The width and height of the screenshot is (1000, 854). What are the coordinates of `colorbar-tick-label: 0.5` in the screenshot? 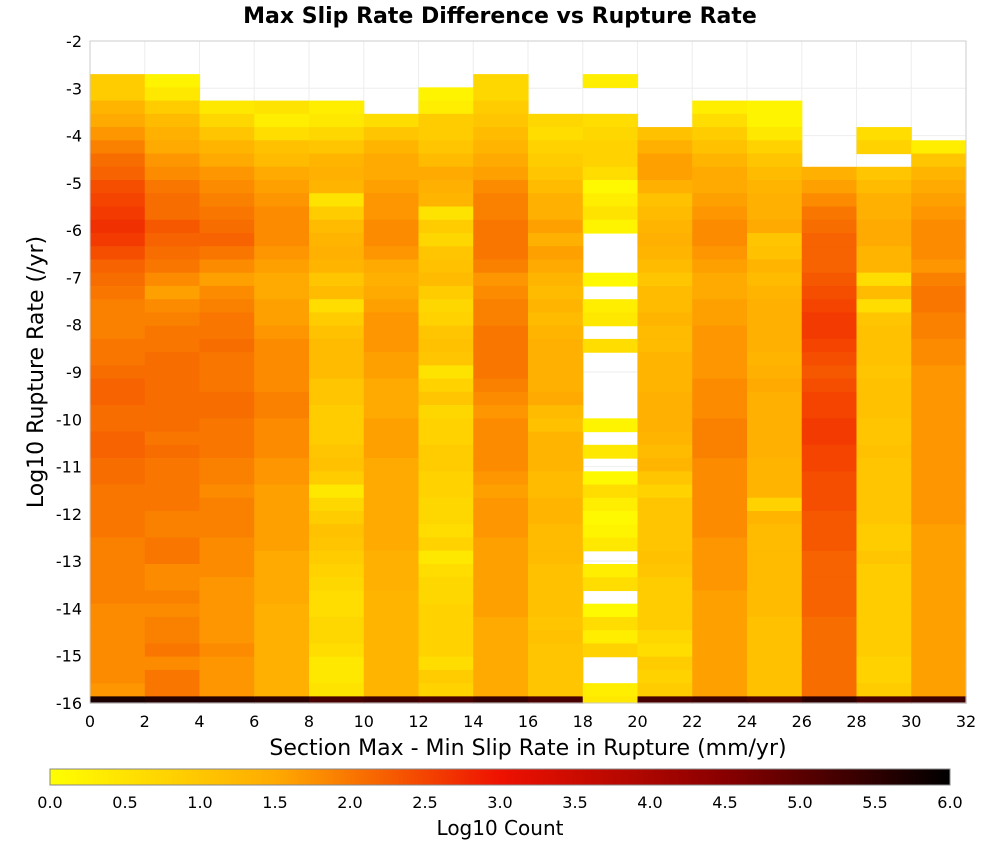 It's located at (124, 802).